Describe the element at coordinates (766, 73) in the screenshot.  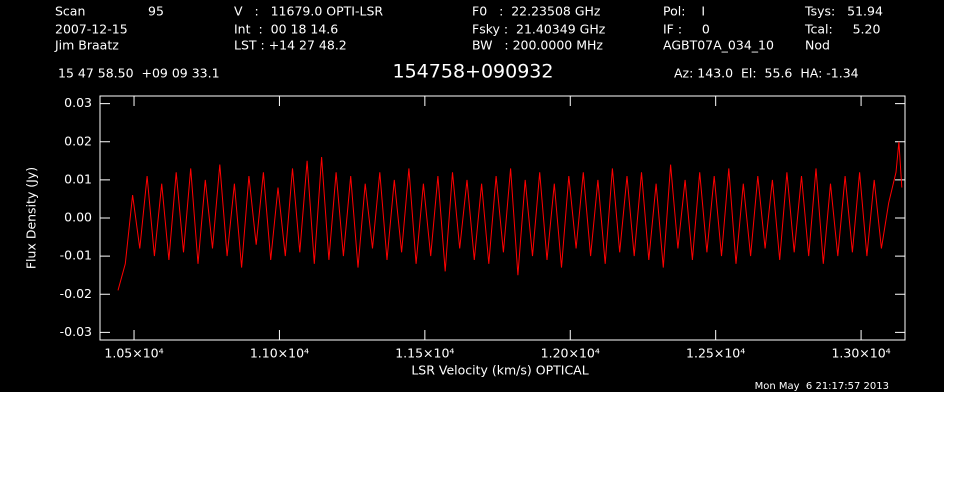
I see `header-field: Az: 143.0 El: 55.6 HA: -1.34` at that location.